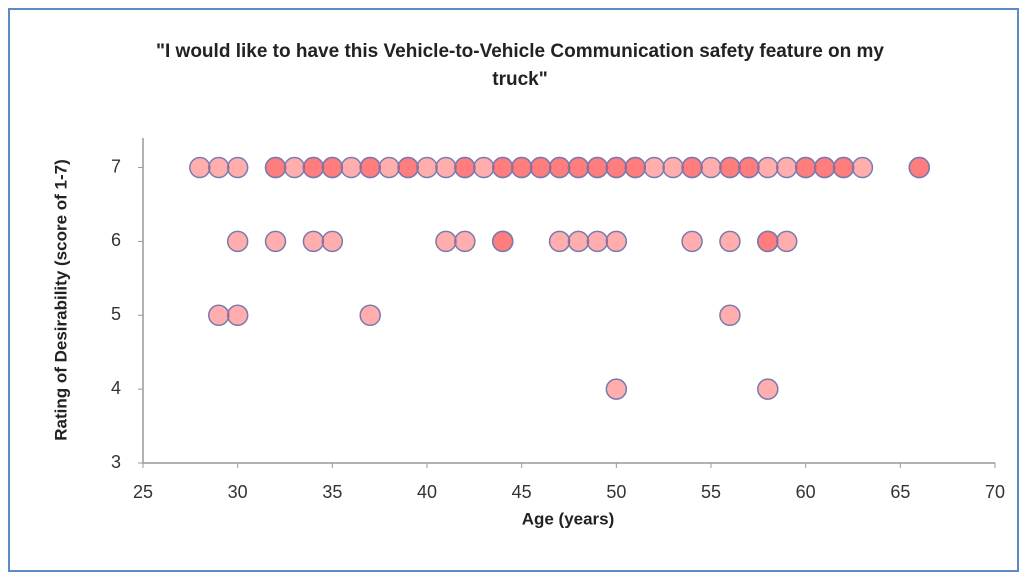  Describe the element at coordinates (900, 492) in the screenshot. I see `x-tick-label: 65` at that location.